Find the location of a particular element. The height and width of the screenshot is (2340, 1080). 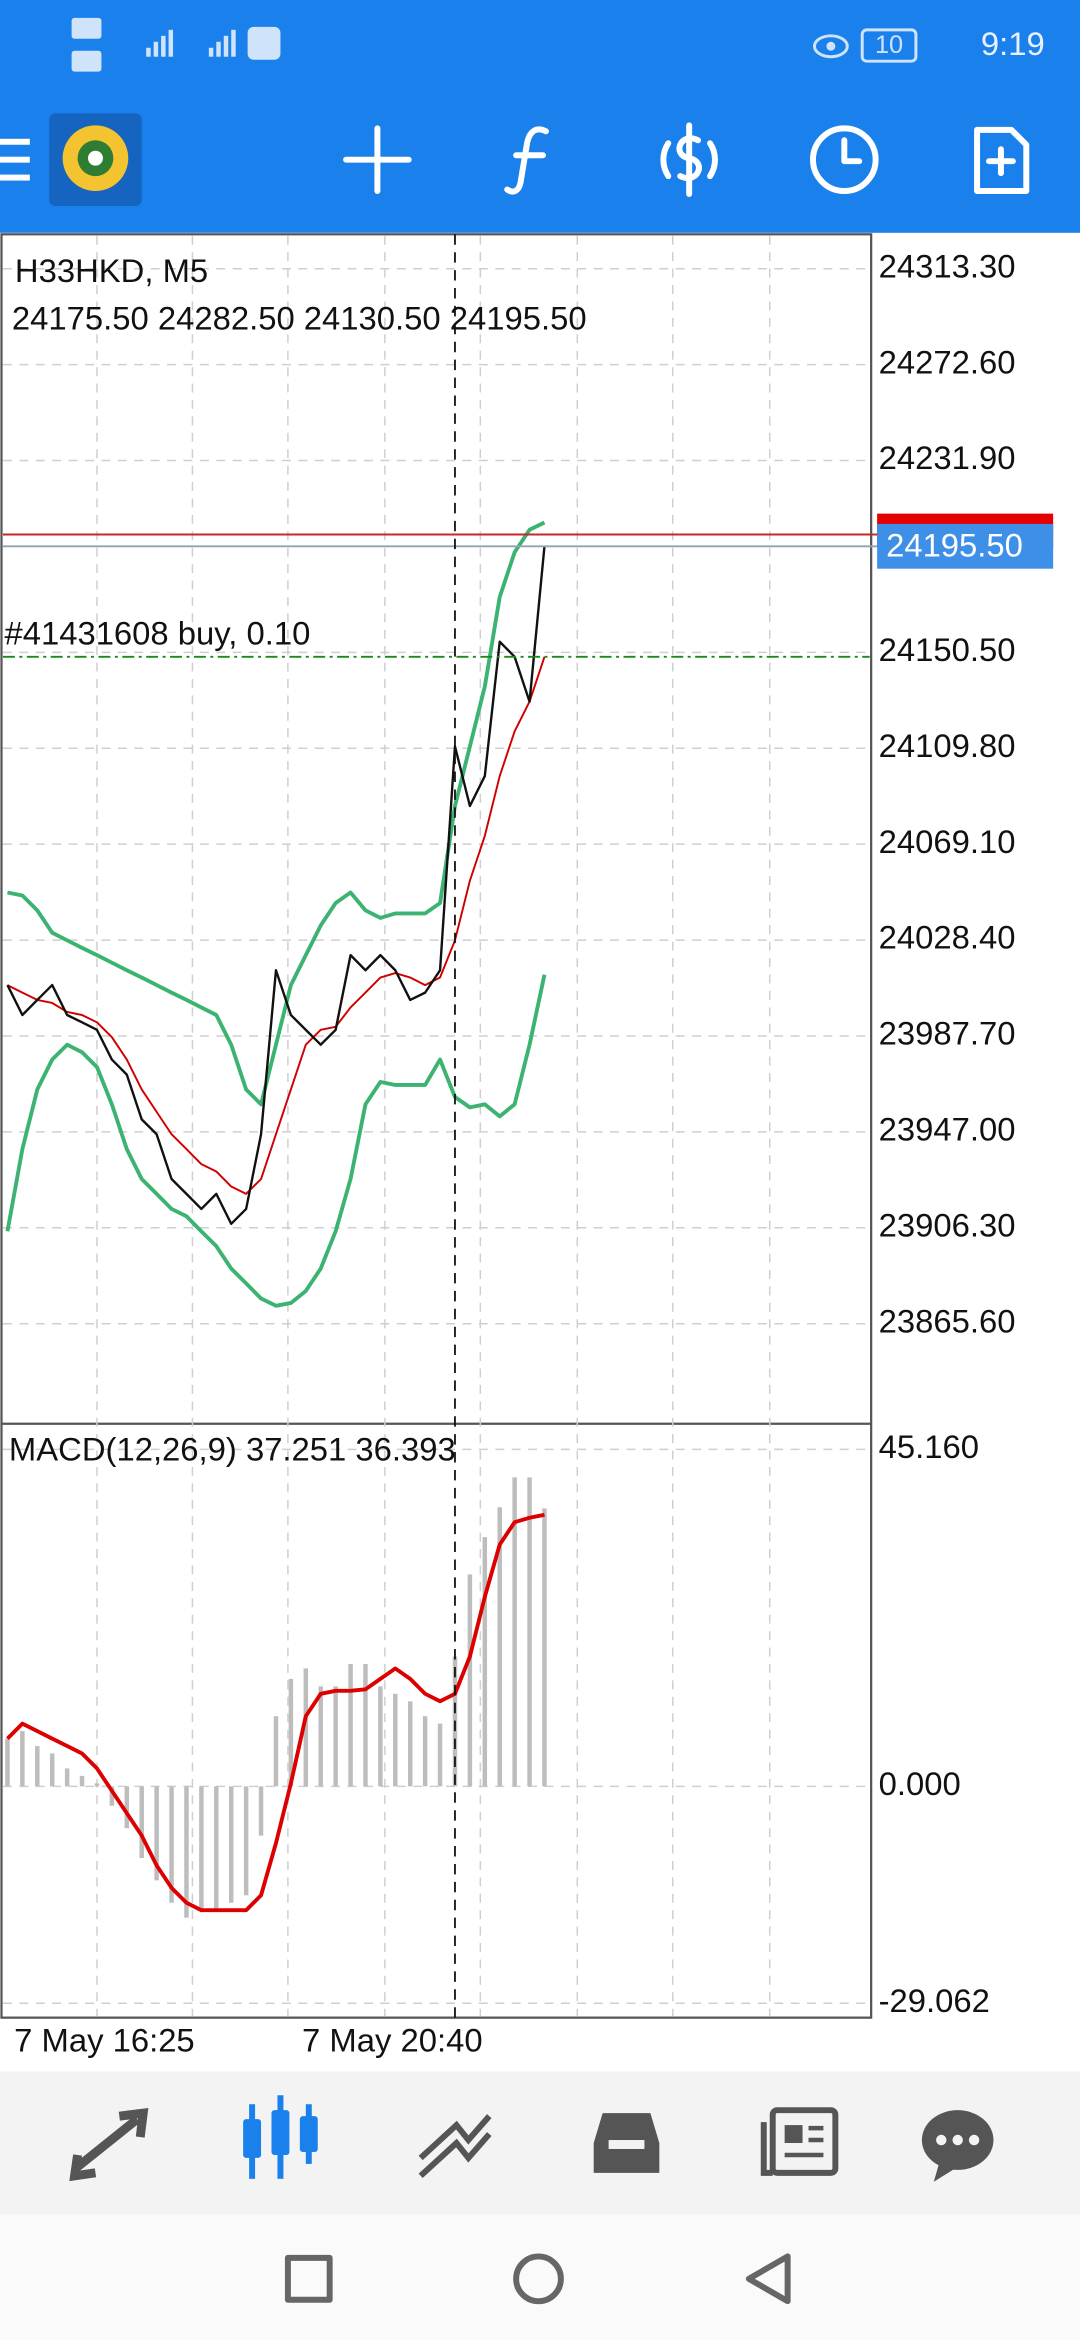

y-tick-label: 24150.50 is located at coordinates (947, 649).